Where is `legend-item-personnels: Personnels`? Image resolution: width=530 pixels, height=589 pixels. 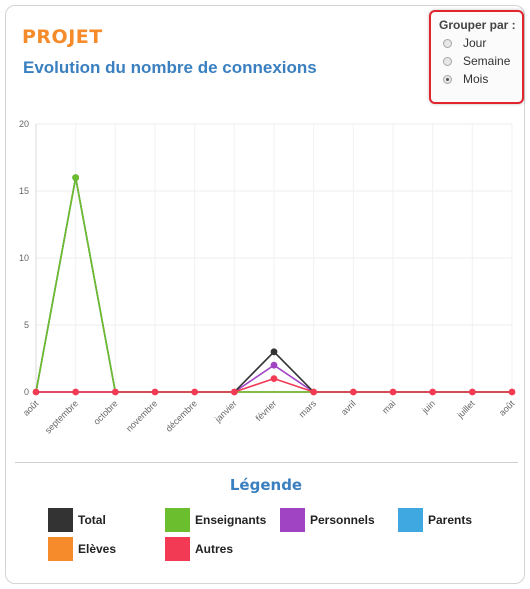 legend-item-personnels: Personnels is located at coordinates (327, 520).